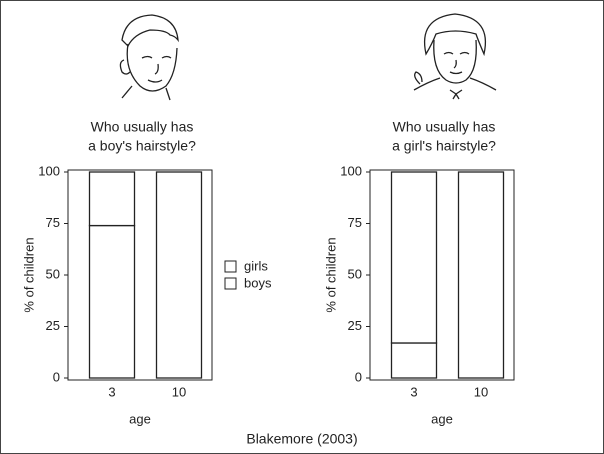 This screenshot has height=454, width=604. What do you see at coordinates (455, 56) in the screenshot?
I see `girl-drawing` at bounding box center [455, 56].